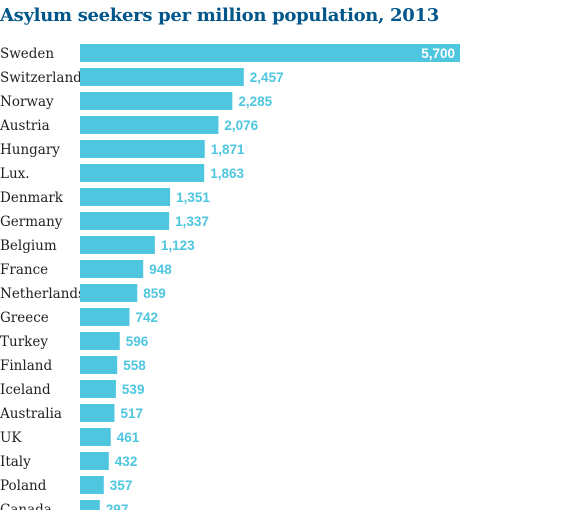 The width and height of the screenshot is (568, 510). Describe the element at coordinates (24, 342) in the screenshot. I see `category-label: Turkey` at that location.